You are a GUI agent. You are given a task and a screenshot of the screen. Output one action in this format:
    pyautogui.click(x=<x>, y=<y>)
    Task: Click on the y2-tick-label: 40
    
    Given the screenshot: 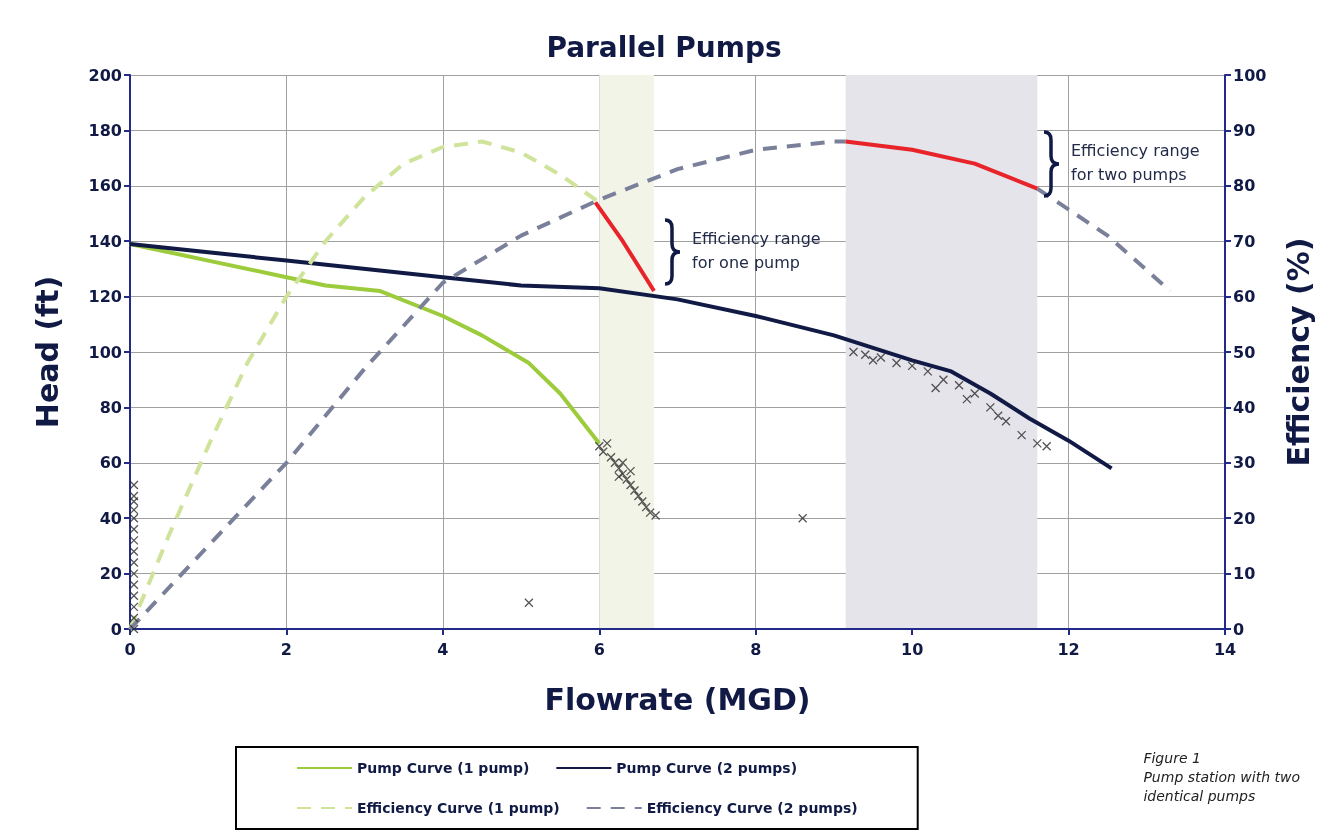 What is the action you would take?
    pyautogui.click(x=1244, y=407)
    